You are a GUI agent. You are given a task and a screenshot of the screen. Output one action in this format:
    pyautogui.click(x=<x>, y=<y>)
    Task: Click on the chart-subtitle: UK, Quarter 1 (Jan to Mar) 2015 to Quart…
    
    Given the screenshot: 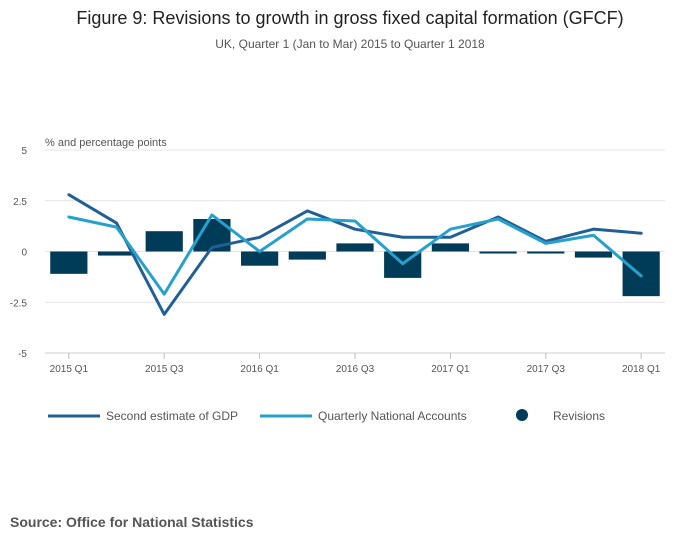 What is the action you would take?
    pyautogui.click(x=350, y=44)
    